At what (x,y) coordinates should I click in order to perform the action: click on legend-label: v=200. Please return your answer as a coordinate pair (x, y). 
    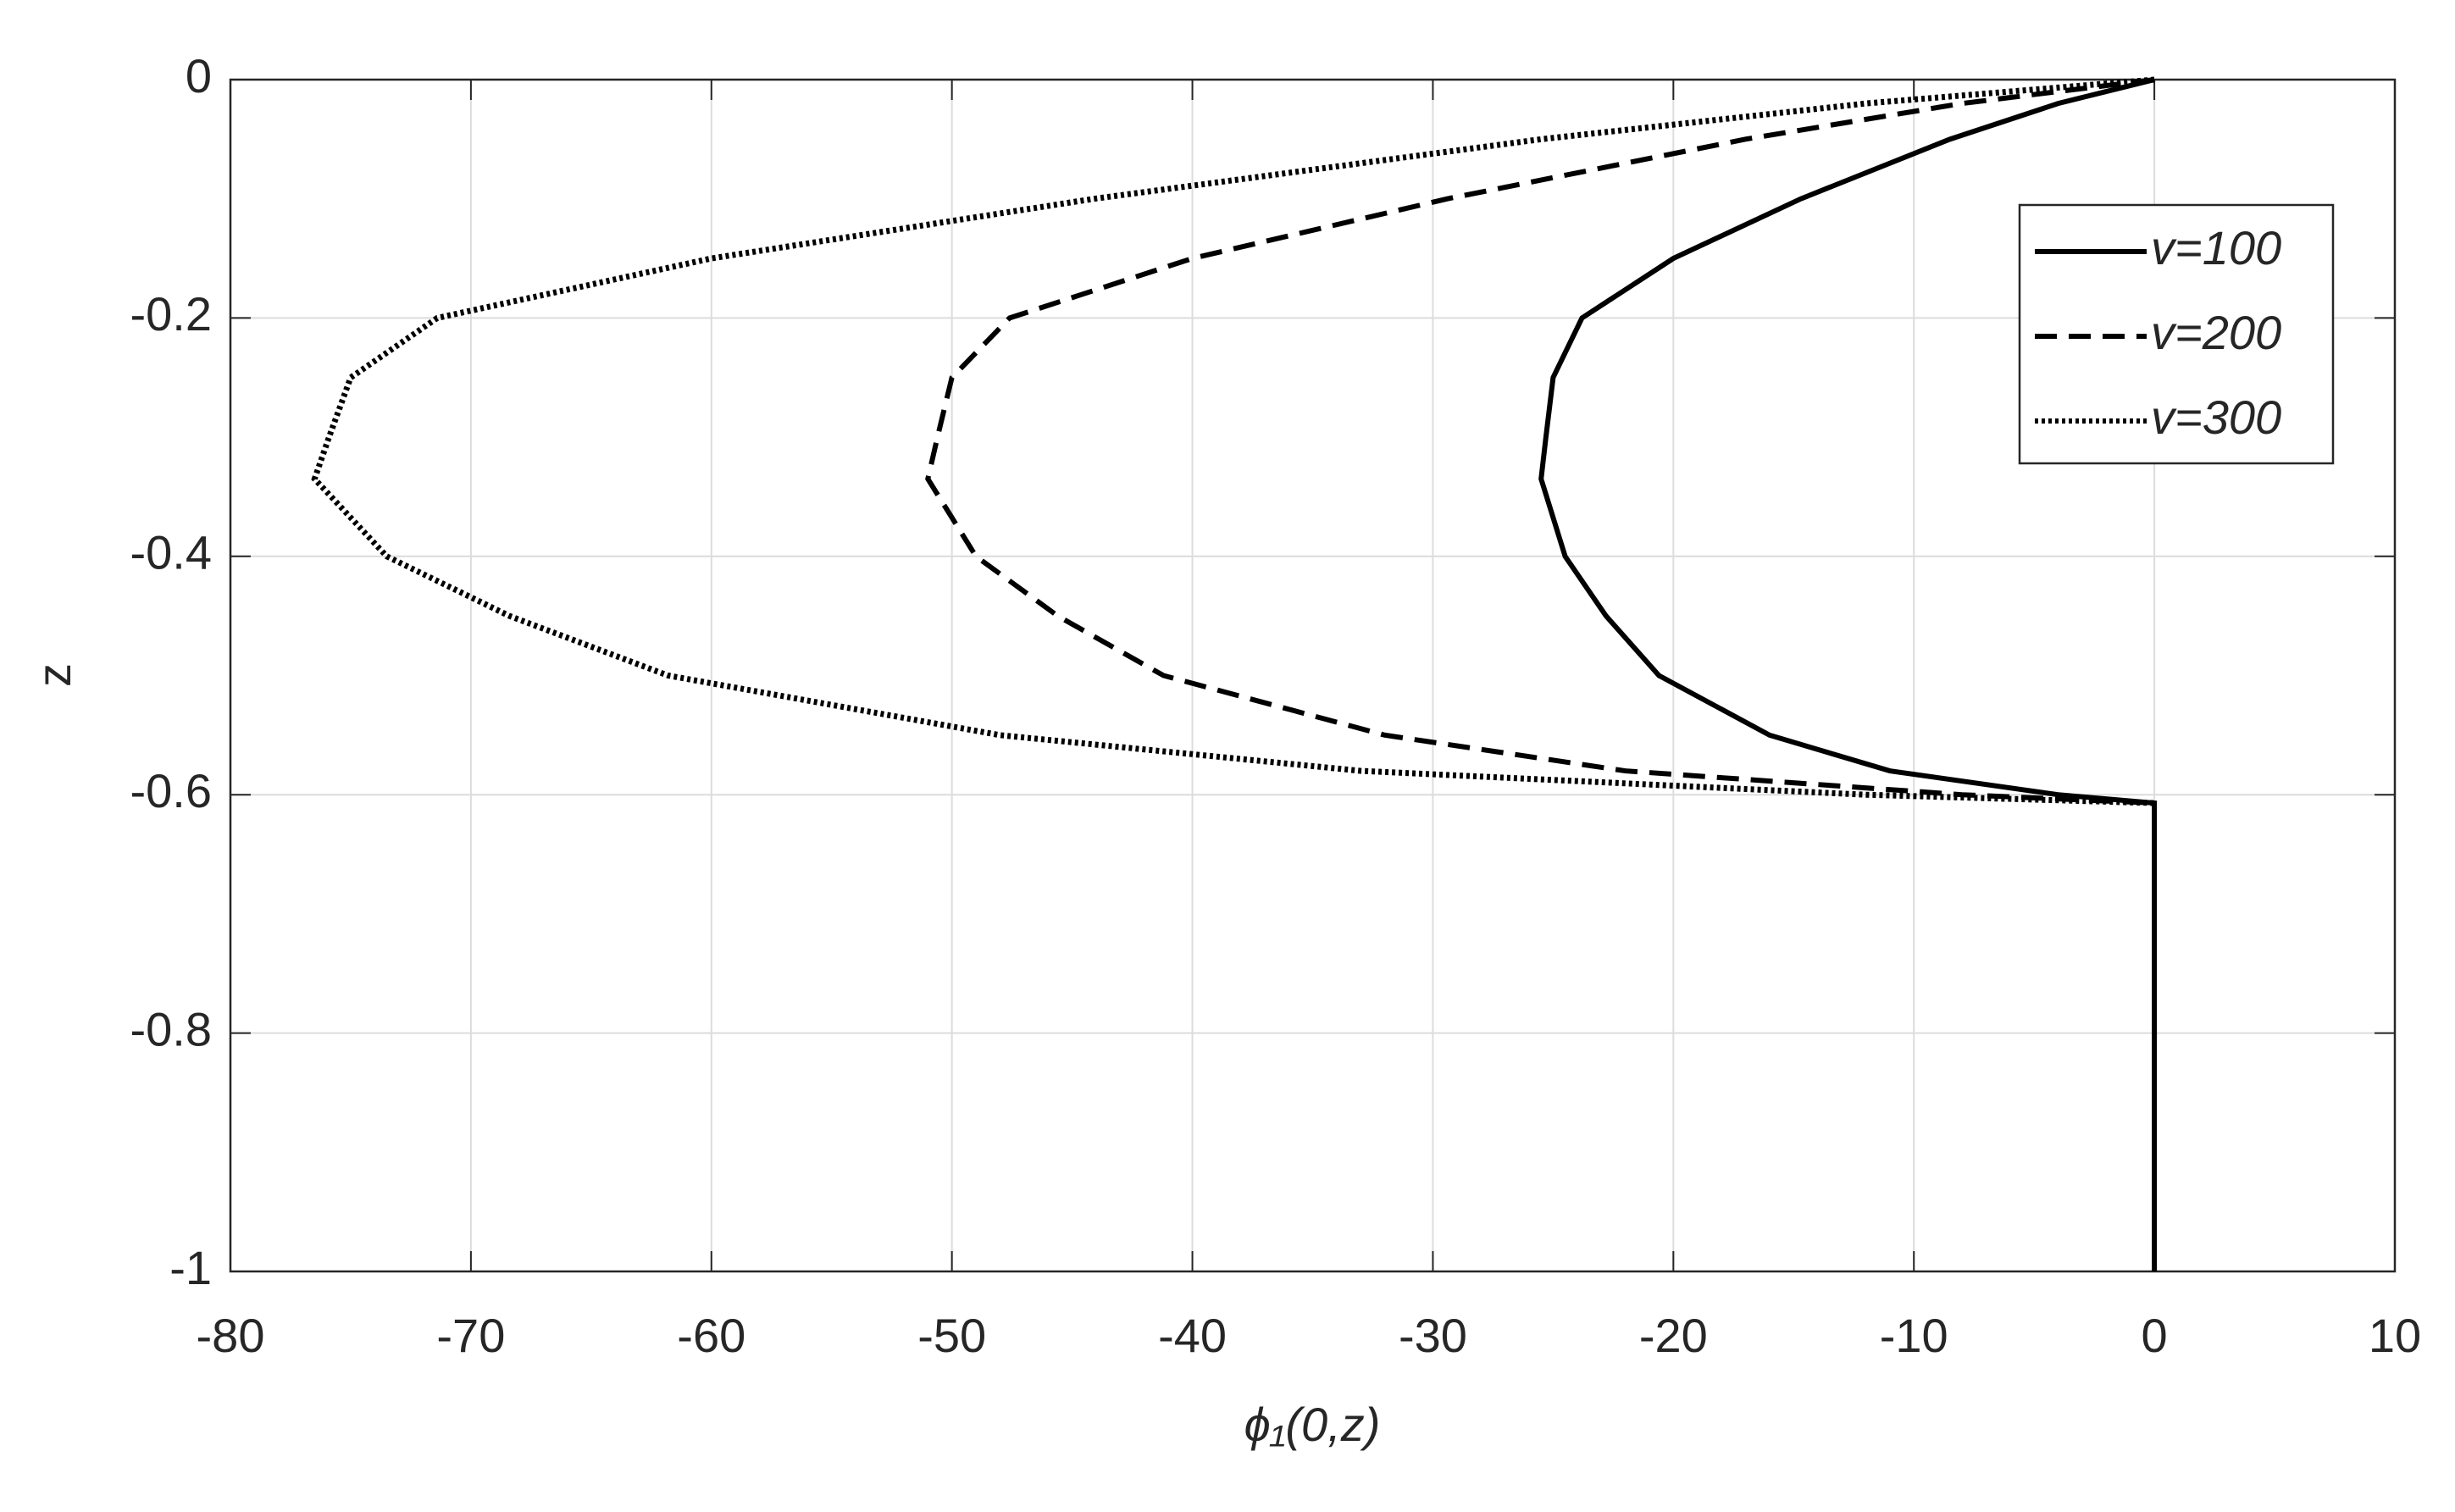
    Looking at the image, I should click on (2216, 332).